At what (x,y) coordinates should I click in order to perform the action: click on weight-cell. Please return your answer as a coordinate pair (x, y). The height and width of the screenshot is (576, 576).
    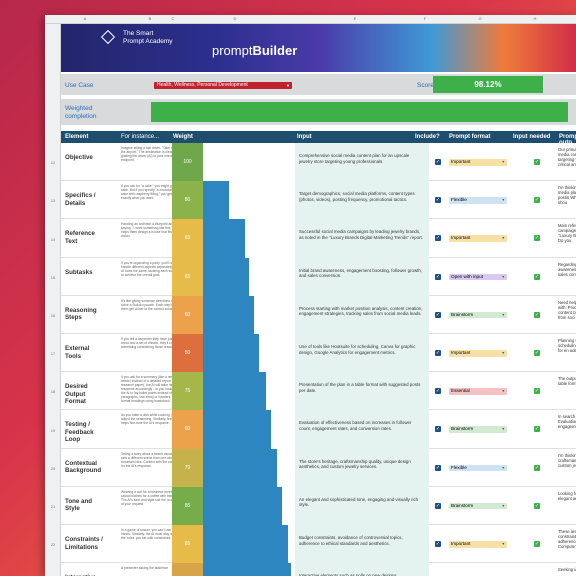
    Looking at the image, I should click on (187, 569).